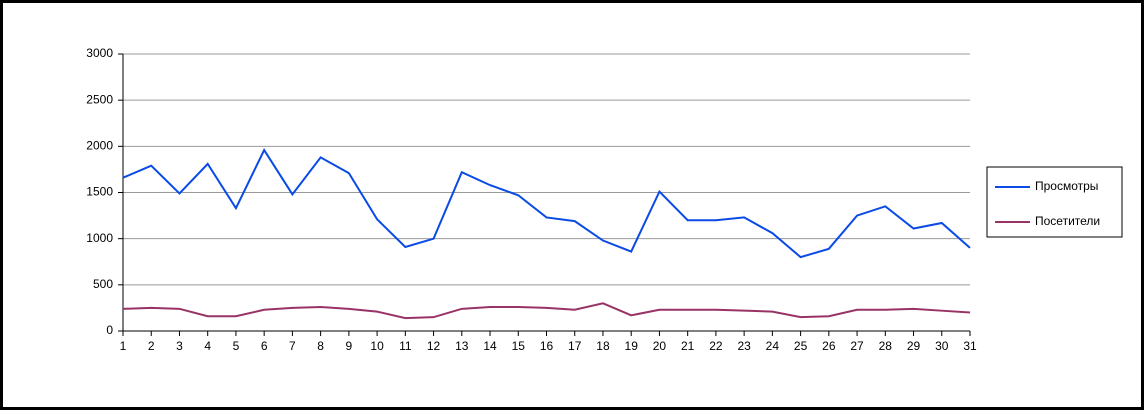  I want to click on x-tick-label: 3, so click(179, 346).